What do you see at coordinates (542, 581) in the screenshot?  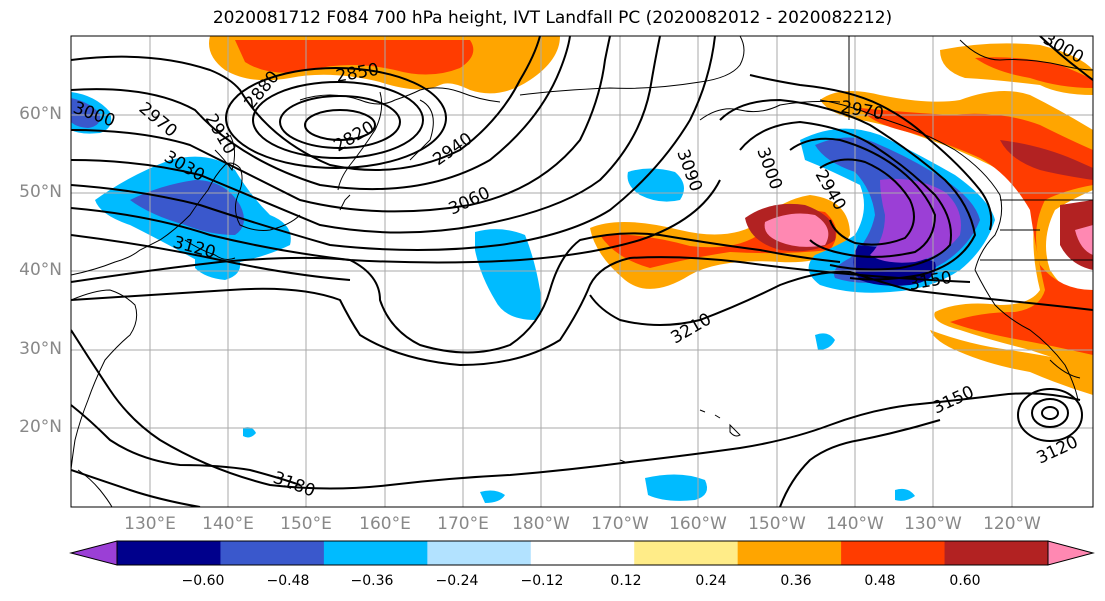 I see `colorbar-tick-label: −0.12` at bounding box center [542, 581].